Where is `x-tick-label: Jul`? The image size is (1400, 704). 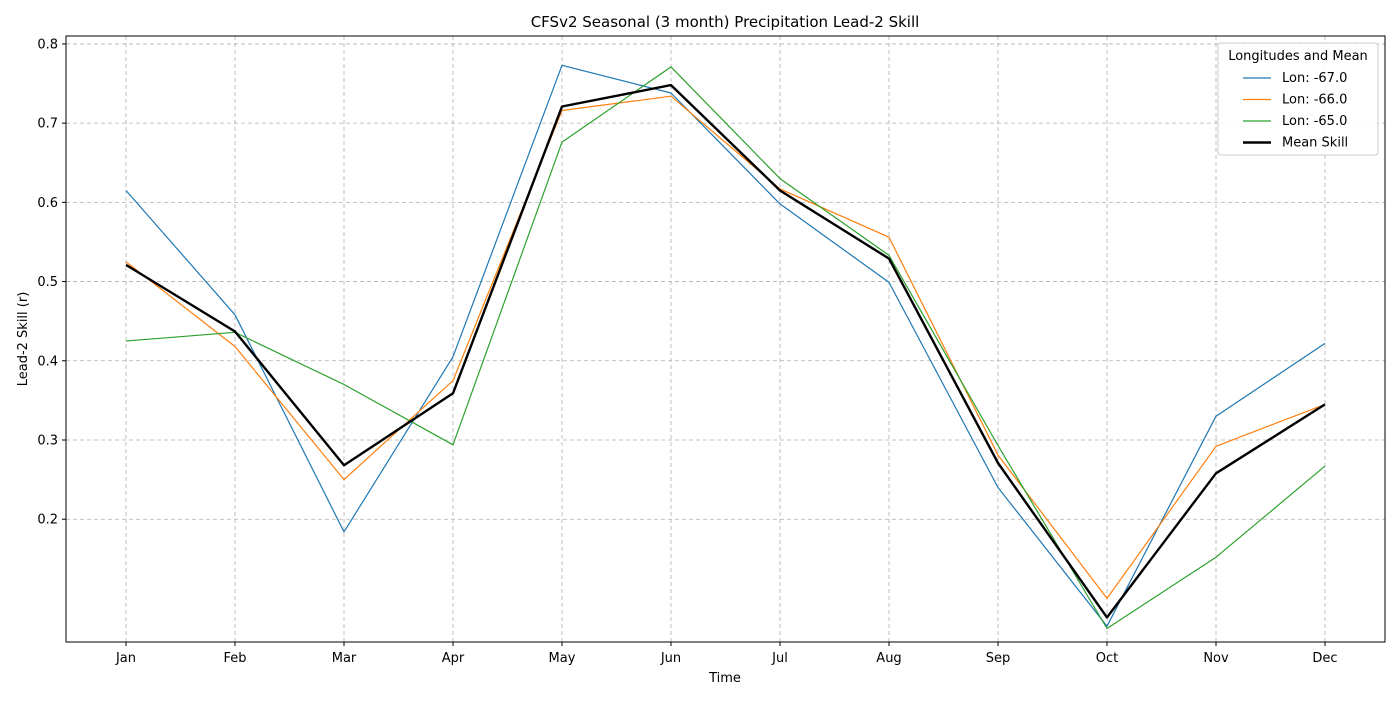
x-tick-label: Jul is located at coordinates (779, 658).